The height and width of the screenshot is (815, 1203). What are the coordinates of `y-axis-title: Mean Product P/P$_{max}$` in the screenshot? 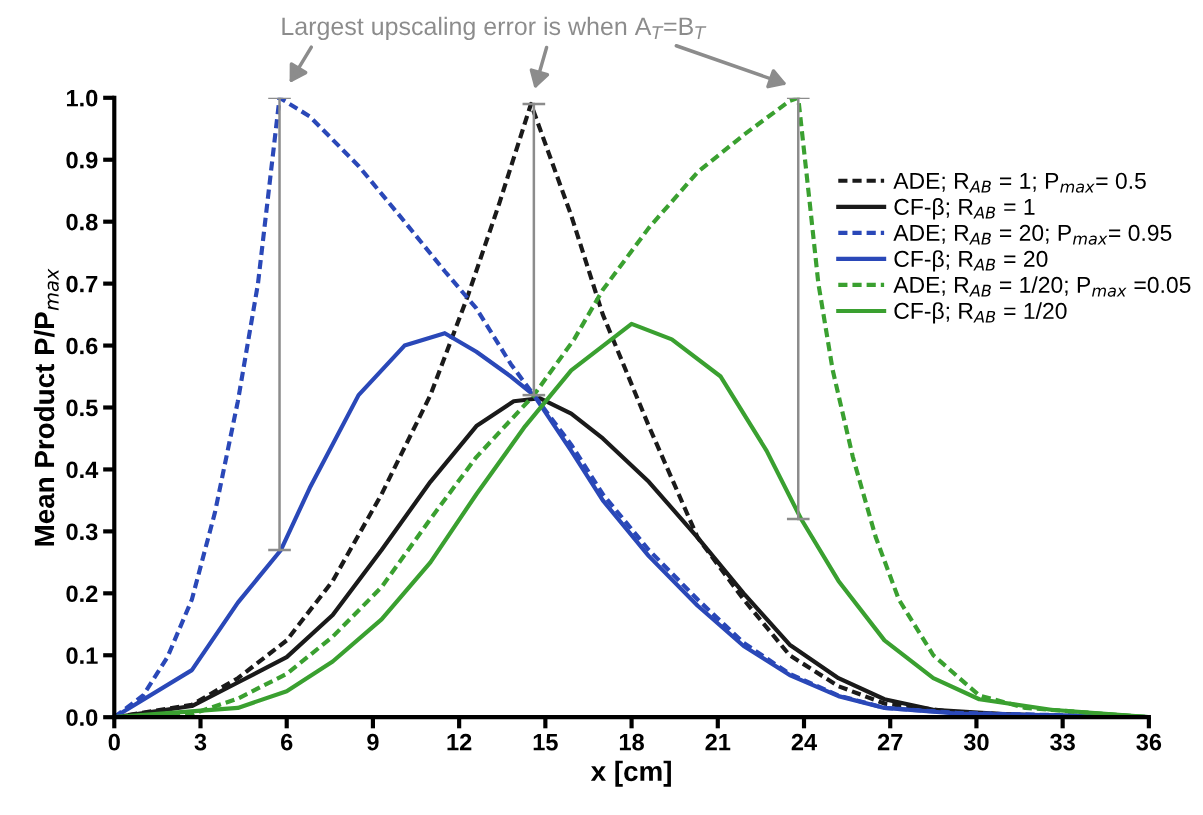 It's located at (46, 407).